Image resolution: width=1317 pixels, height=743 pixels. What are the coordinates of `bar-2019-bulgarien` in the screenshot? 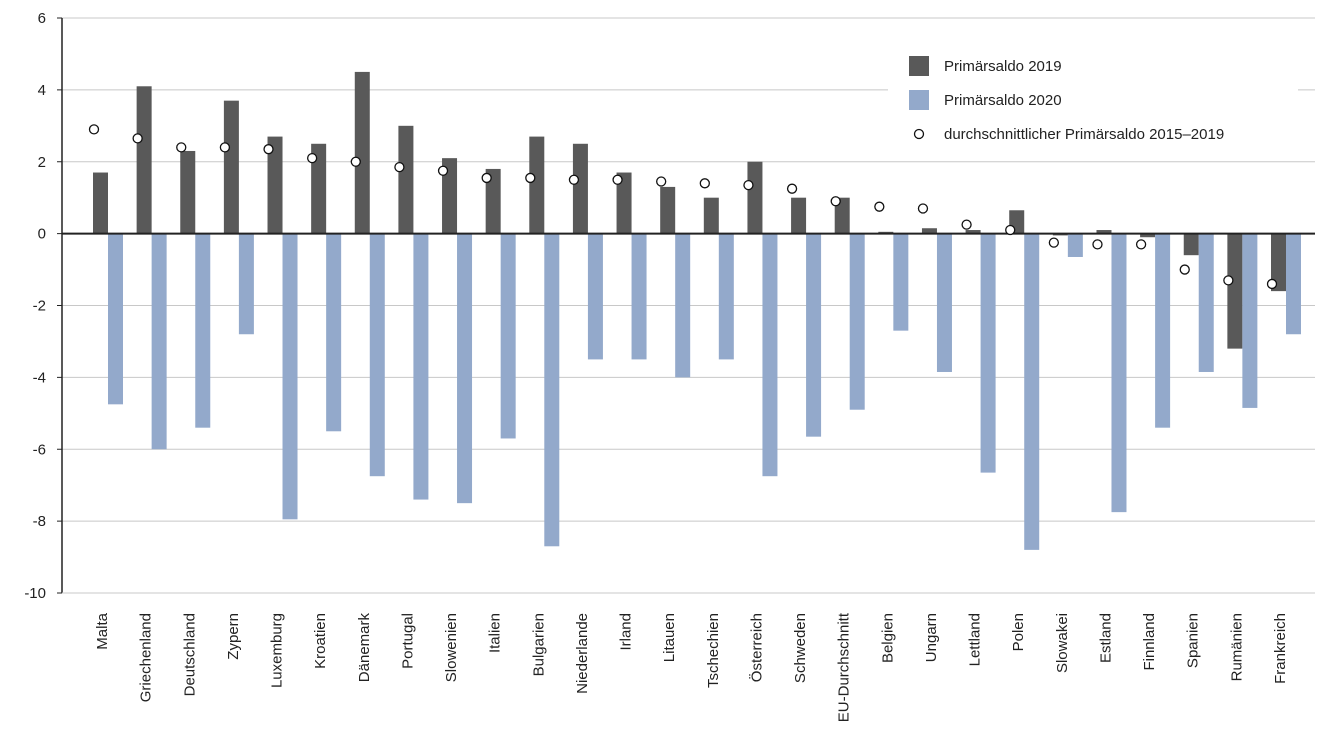 It's located at (537, 185).